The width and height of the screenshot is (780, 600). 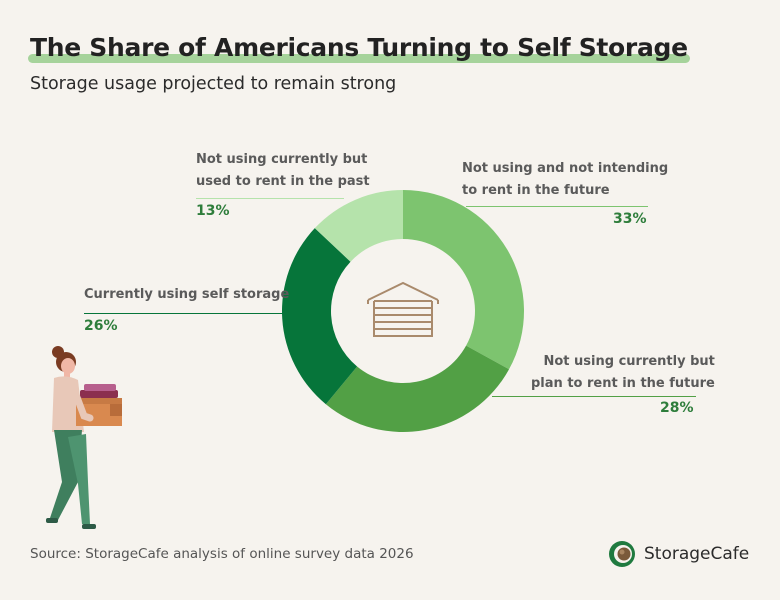 I want to click on garage-icon, so click(x=403, y=309).